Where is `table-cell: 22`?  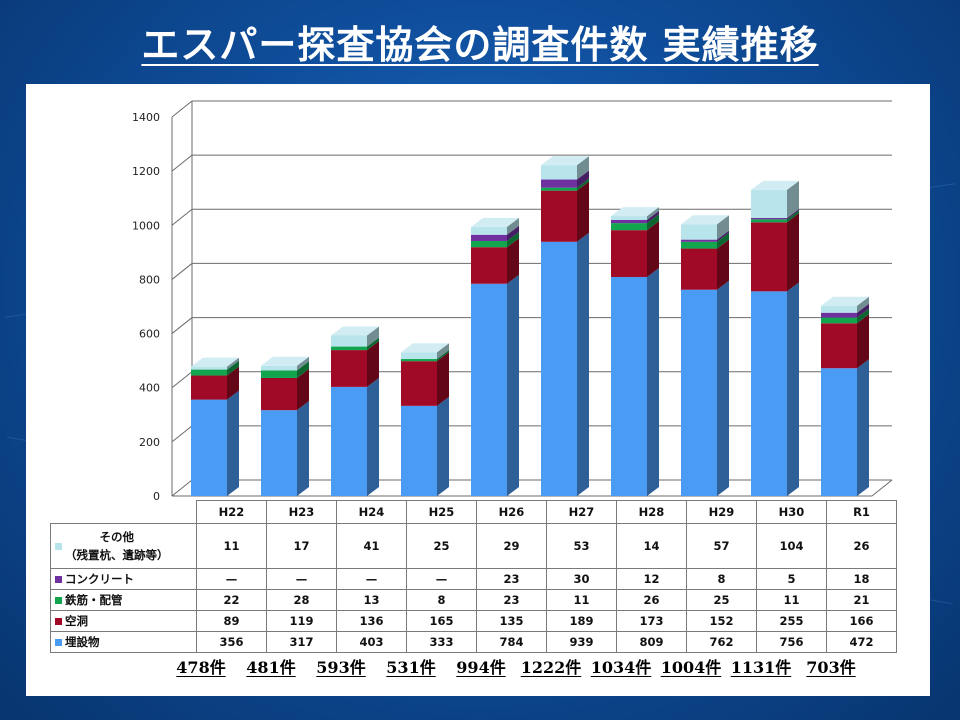
table-cell: 22 is located at coordinates (231, 600).